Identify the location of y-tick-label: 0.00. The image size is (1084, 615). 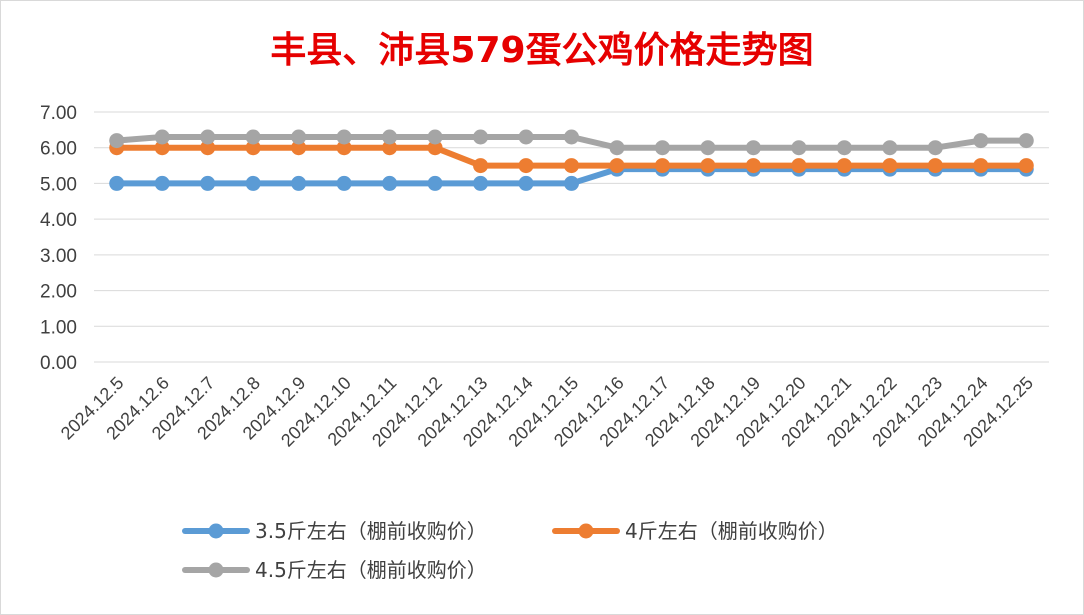
(58, 363).